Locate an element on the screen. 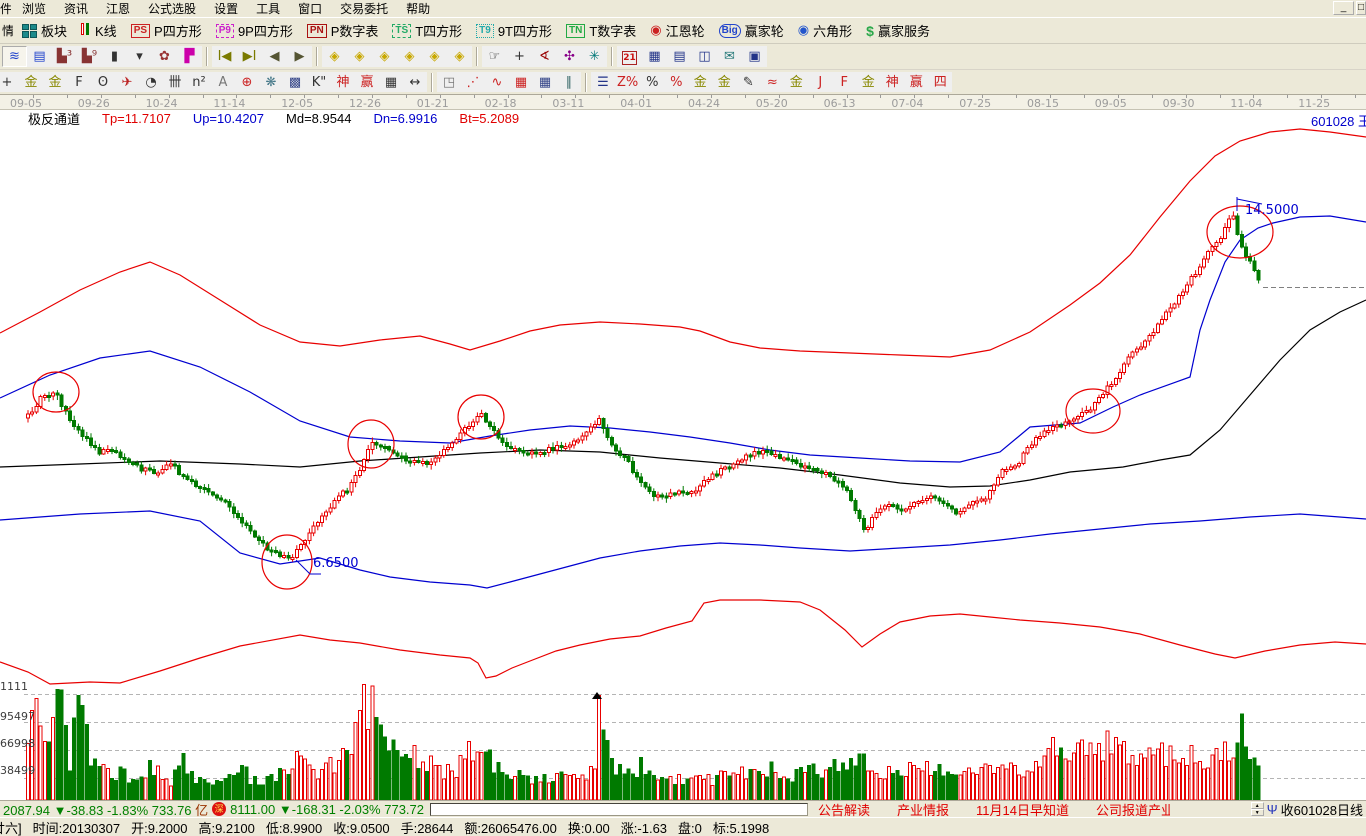 This screenshot has width=1366, height=836. gann-mark-icon: ✿ is located at coordinates (164, 56).